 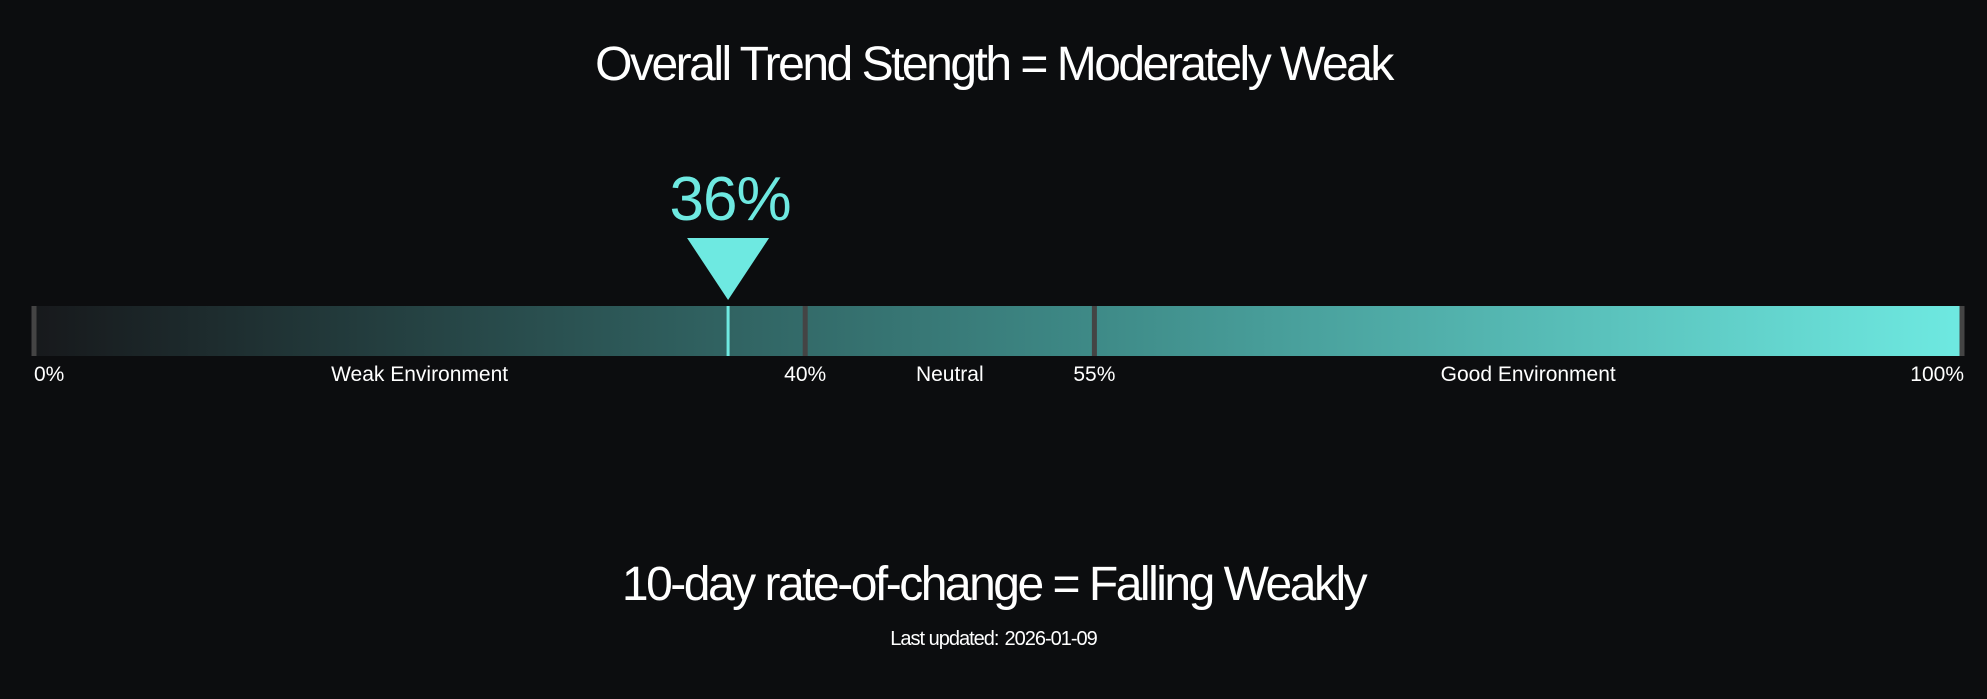 What do you see at coordinates (994, 584) in the screenshot?
I see `rate-of-change-title: 10-day rate-of-change = Falling Weakly` at bounding box center [994, 584].